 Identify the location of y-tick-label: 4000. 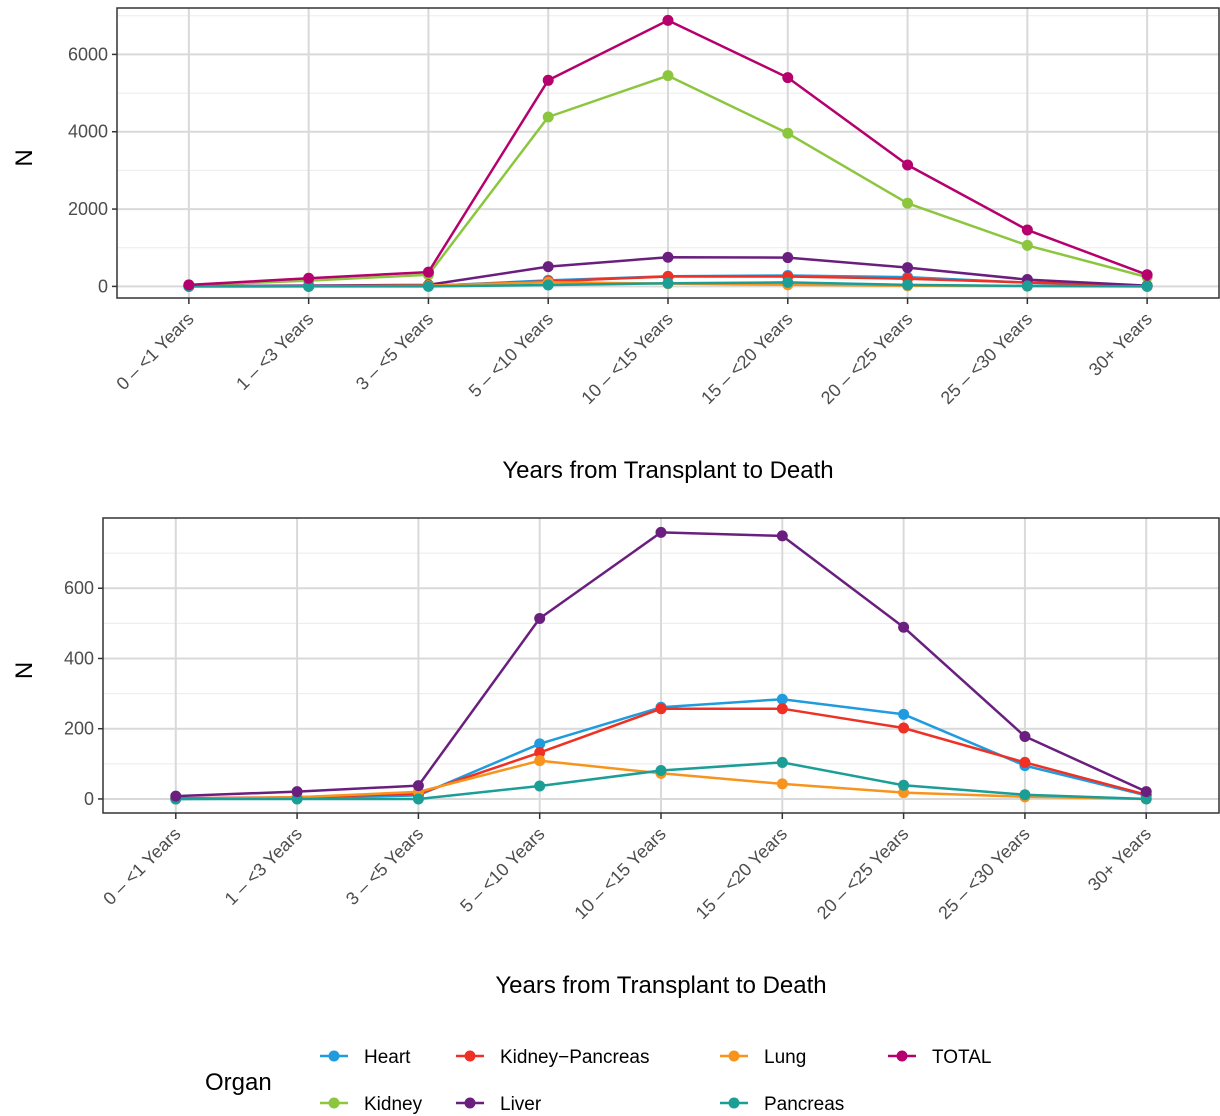
(88, 132).